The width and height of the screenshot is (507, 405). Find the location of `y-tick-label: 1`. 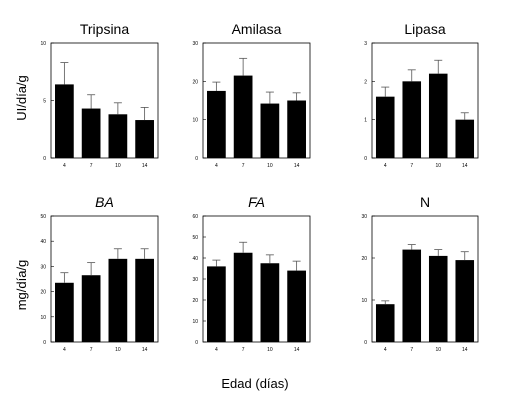

y-tick-label: 1 is located at coordinates (365, 121).